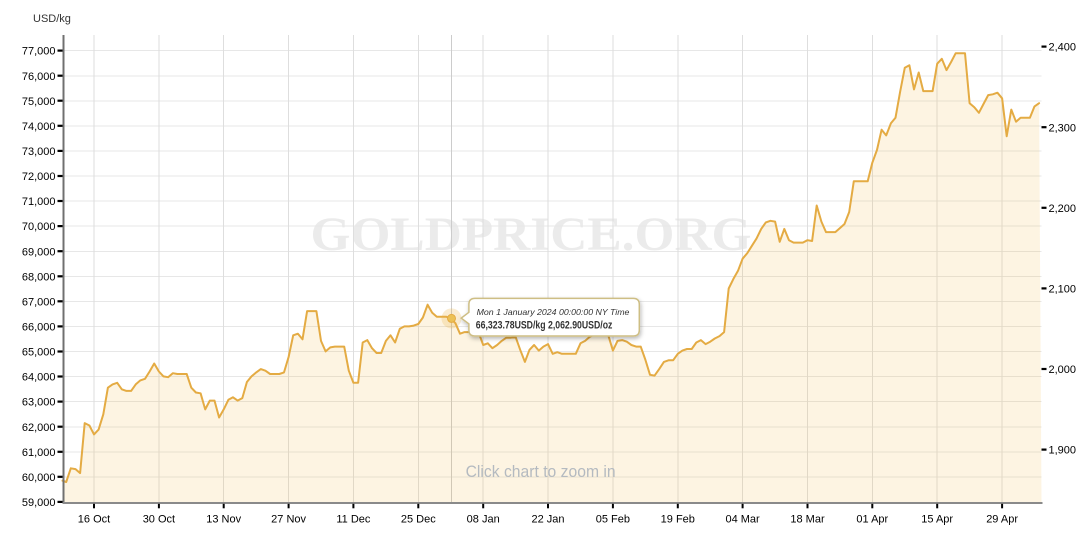  What do you see at coordinates (1063, 128) in the screenshot?
I see `svg-text: 2,300` at bounding box center [1063, 128].